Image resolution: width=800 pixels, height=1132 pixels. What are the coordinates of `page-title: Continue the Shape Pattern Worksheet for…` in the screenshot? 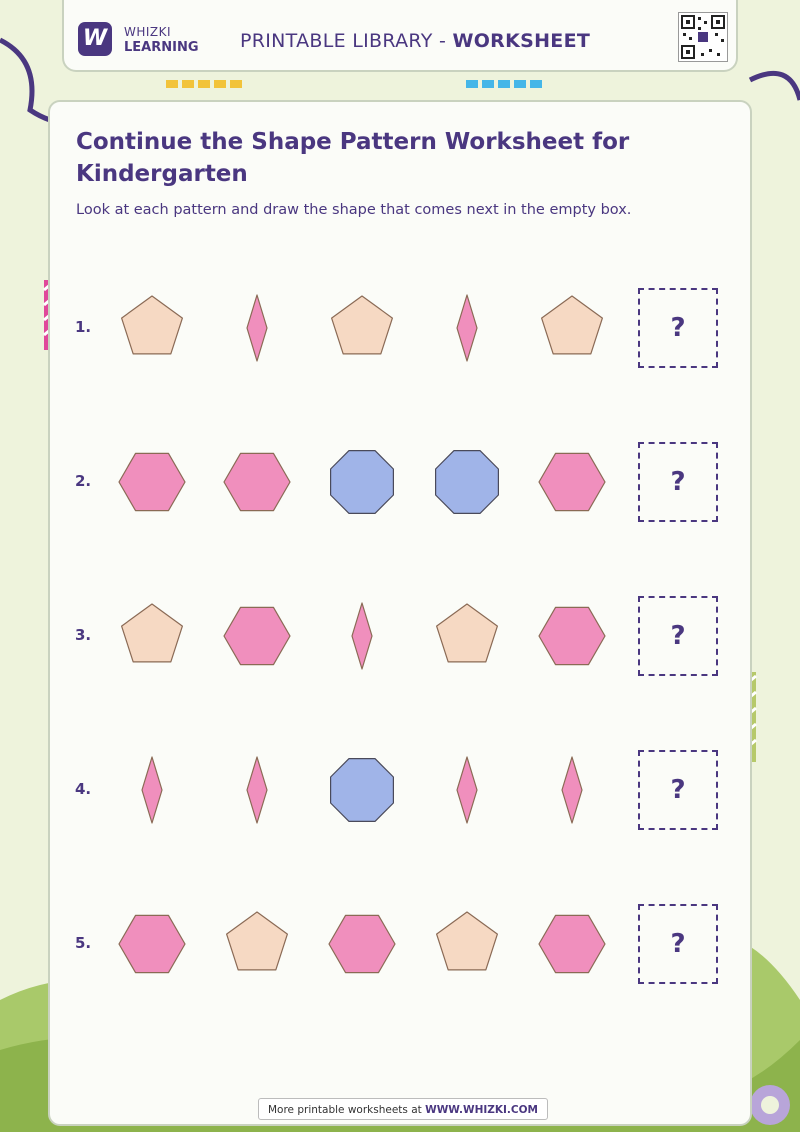 It's located at (353, 158).